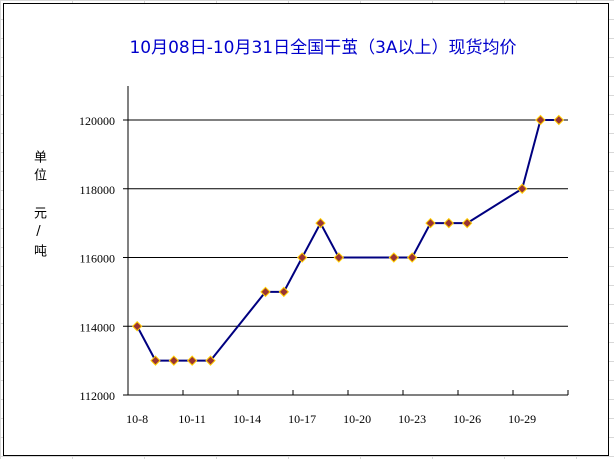  I want to click on y-axis-label: 单位 元/吨, so click(38, 206).